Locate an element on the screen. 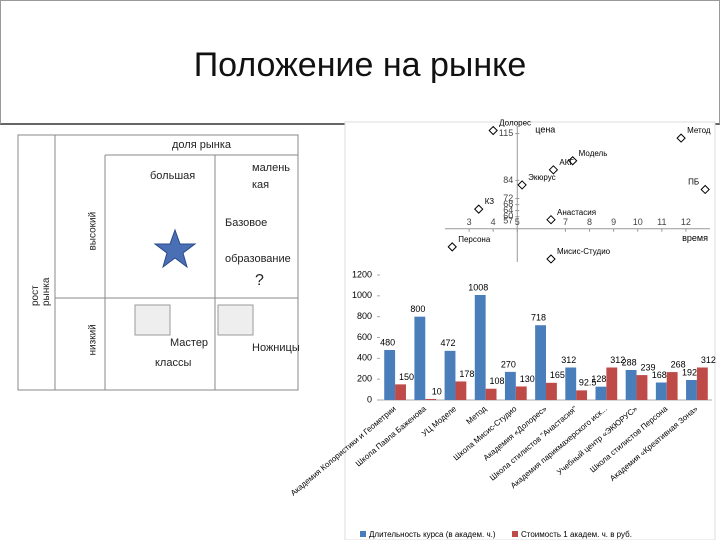  cell-text: Базовое образование is located at coordinates (258, 241).